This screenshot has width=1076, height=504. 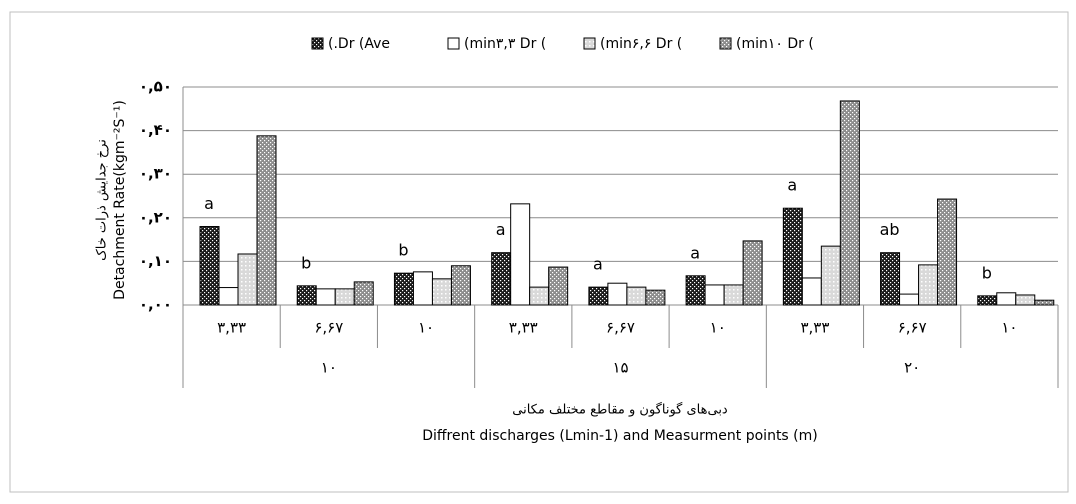 I want to click on legend-label: (.Dr (Ave, so click(x=359, y=44).